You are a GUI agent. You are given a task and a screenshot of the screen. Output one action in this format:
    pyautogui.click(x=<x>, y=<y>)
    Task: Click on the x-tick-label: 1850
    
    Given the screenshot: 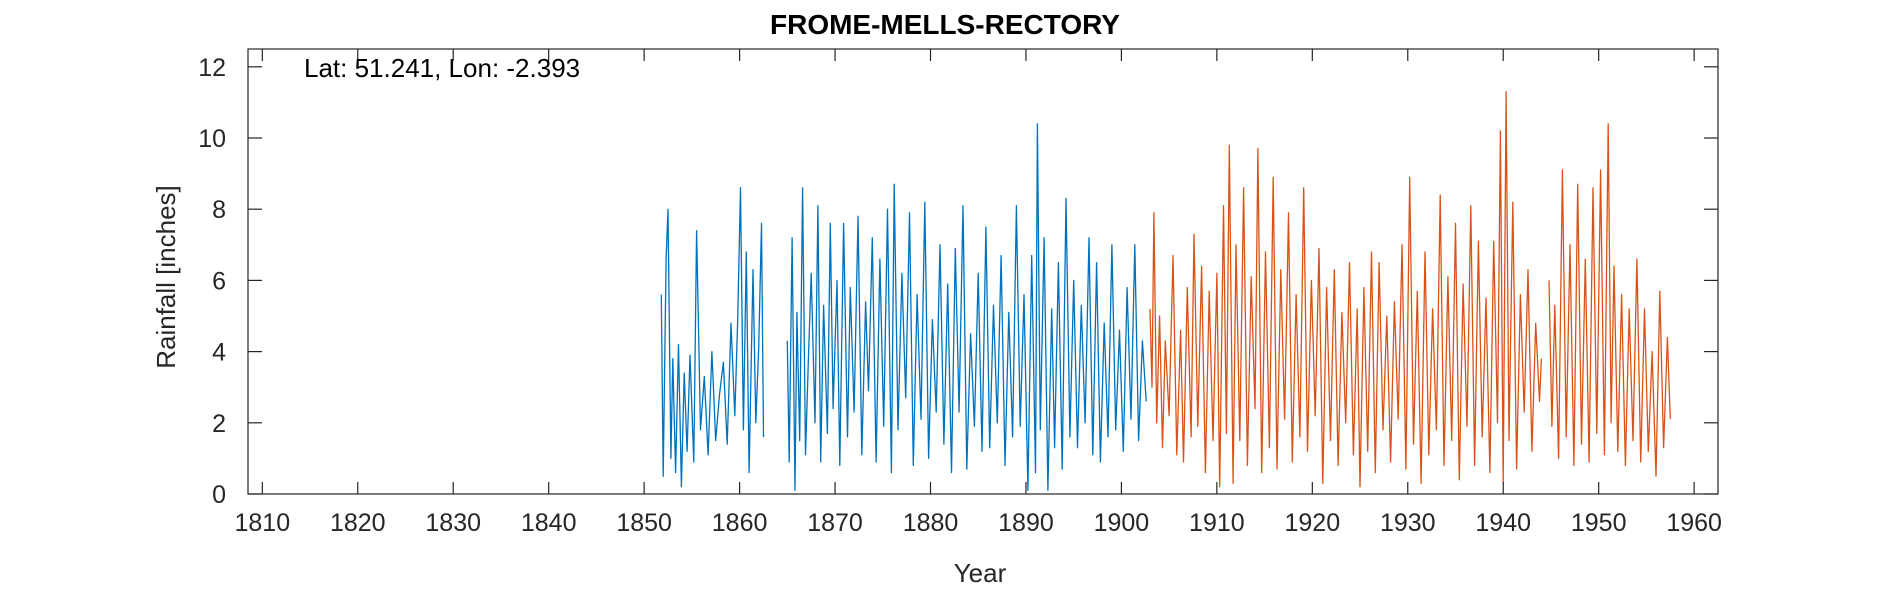 What is the action you would take?
    pyautogui.click(x=644, y=523)
    